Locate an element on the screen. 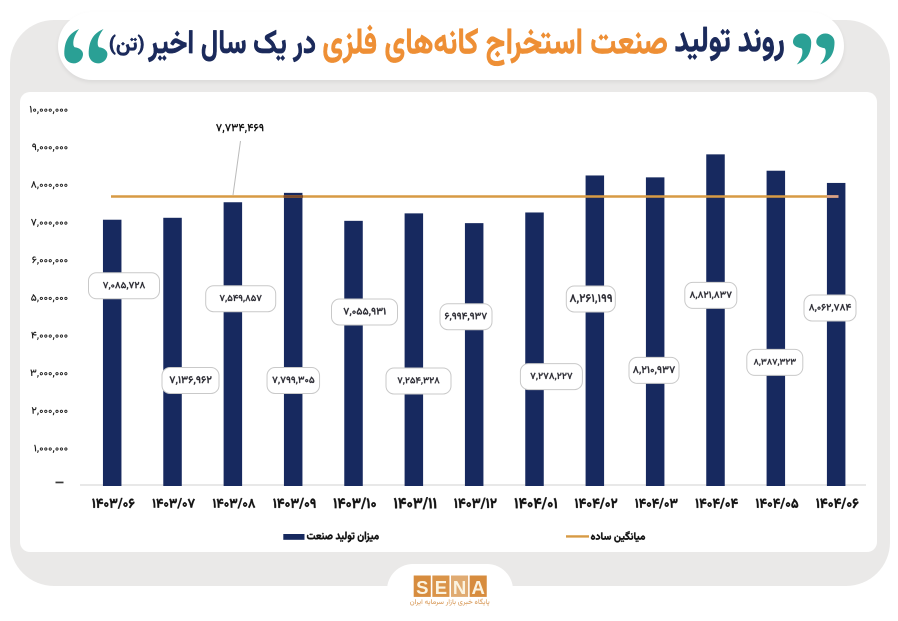 The height and width of the screenshot is (621, 898). svg-text: N is located at coordinates (459, 587).